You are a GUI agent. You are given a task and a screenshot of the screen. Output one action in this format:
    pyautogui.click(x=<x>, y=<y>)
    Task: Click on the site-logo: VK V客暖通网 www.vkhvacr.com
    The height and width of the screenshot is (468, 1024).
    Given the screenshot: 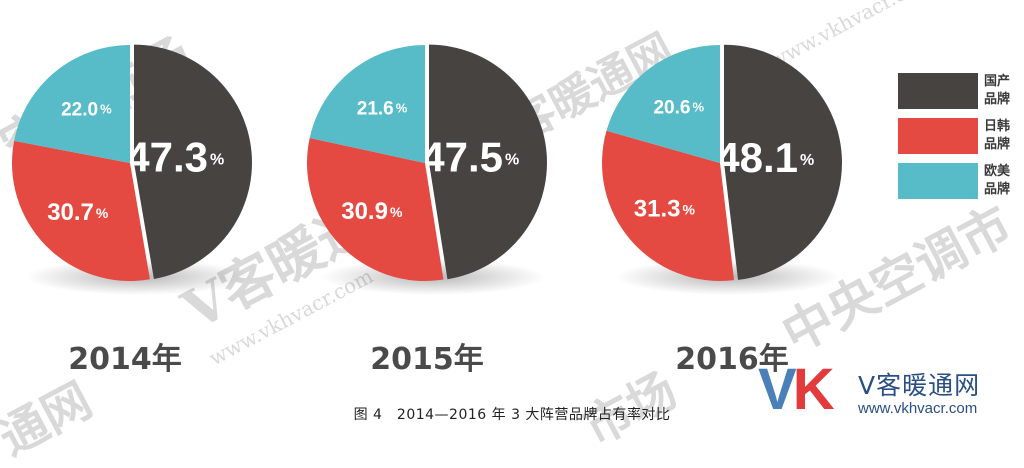 What is the action you would take?
    pyautogui.click(x=889, y=393)
    